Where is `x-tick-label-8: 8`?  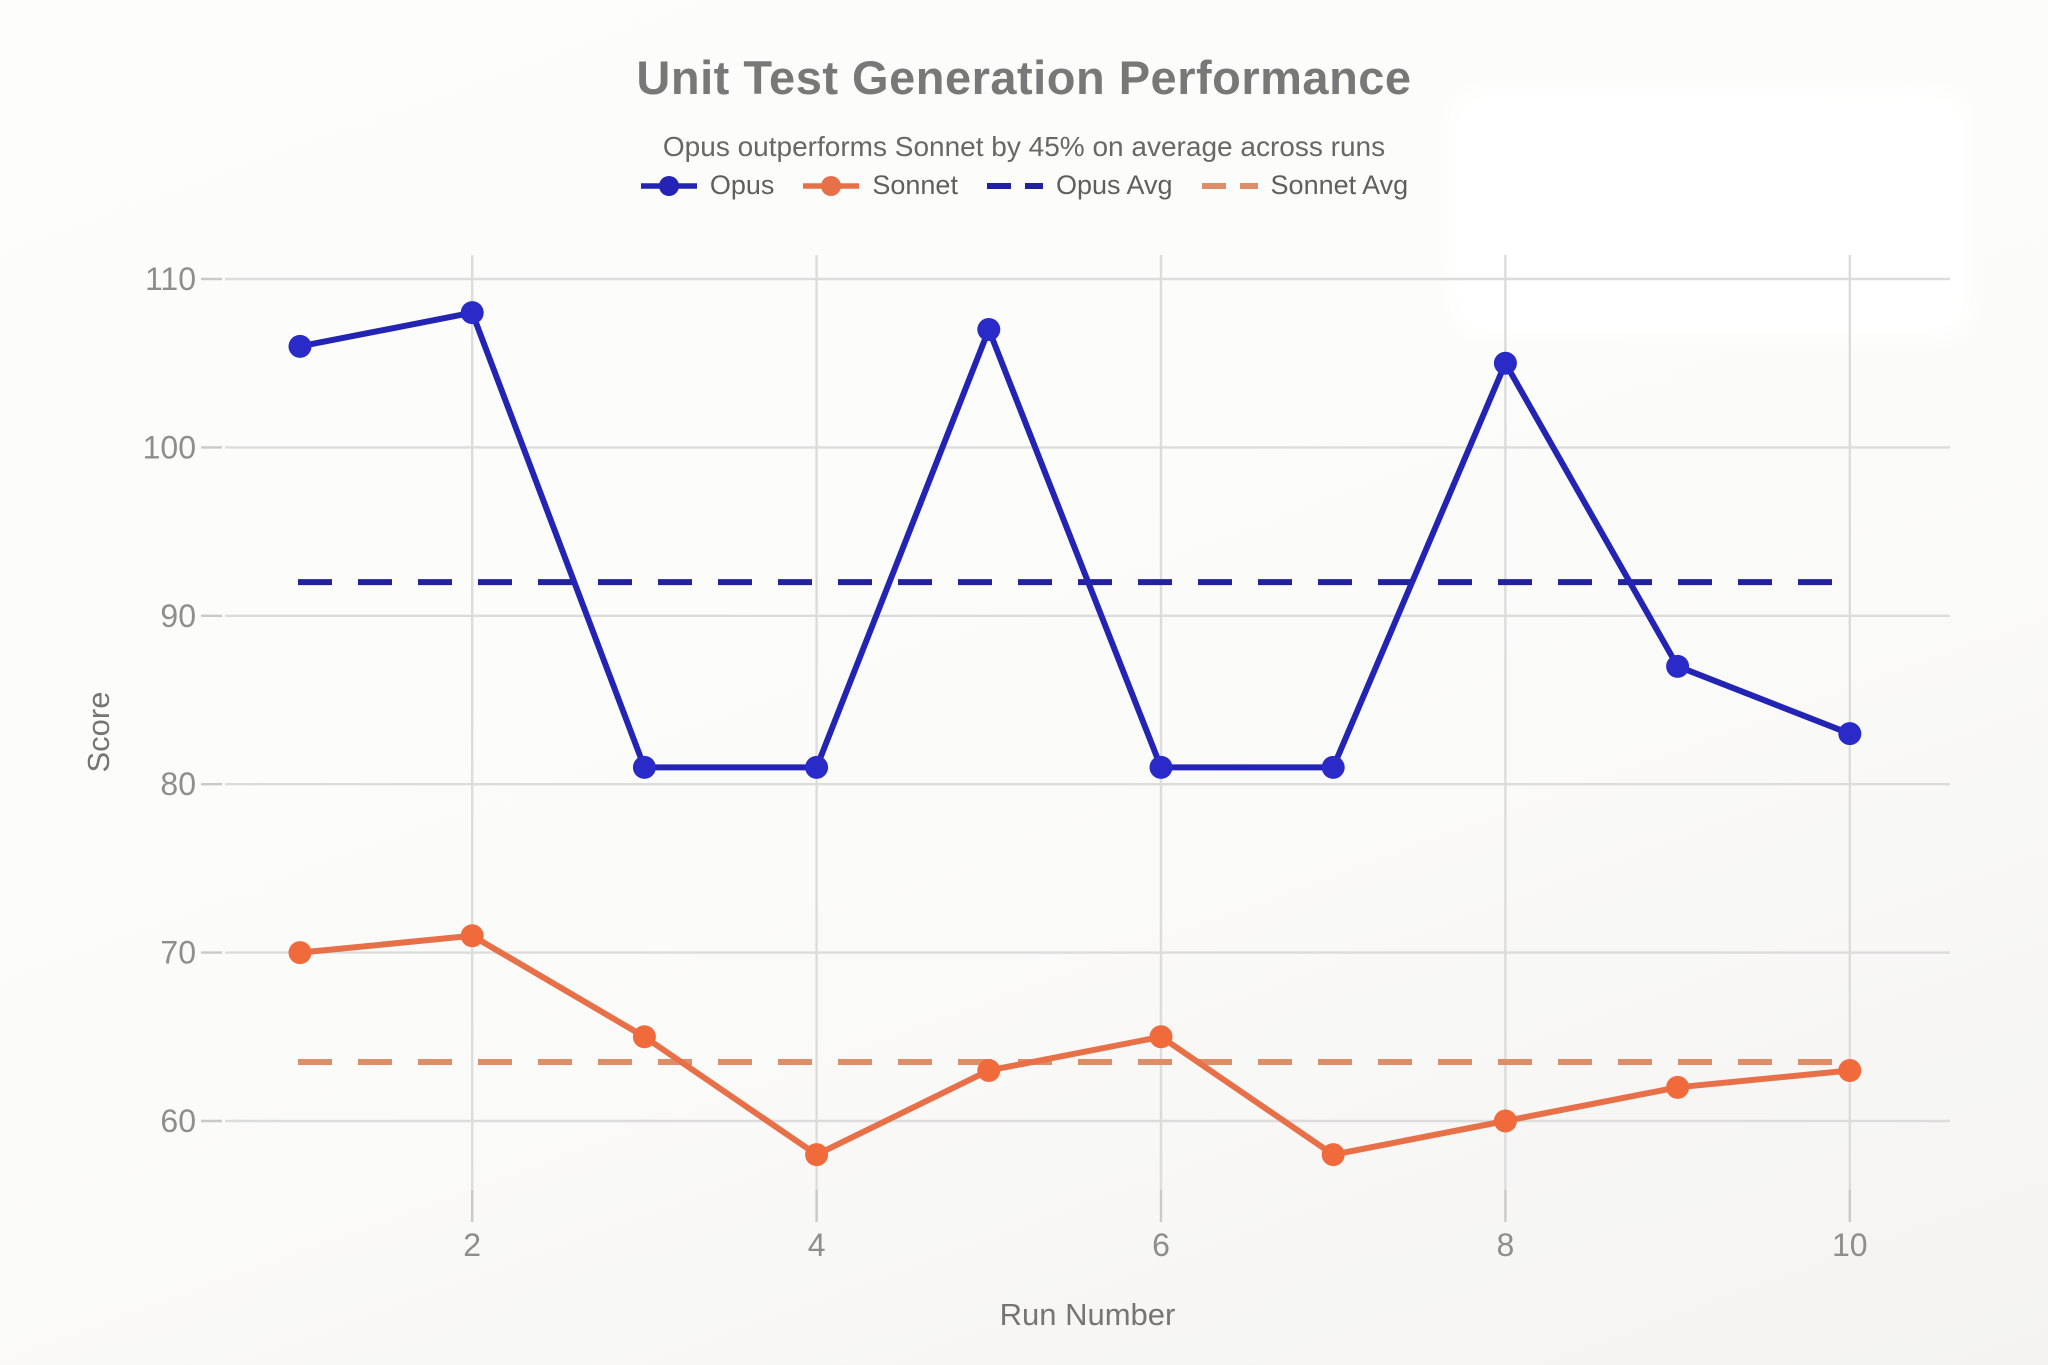
x-tick-label-8: 8 is located at coordinates (1506, 1245).